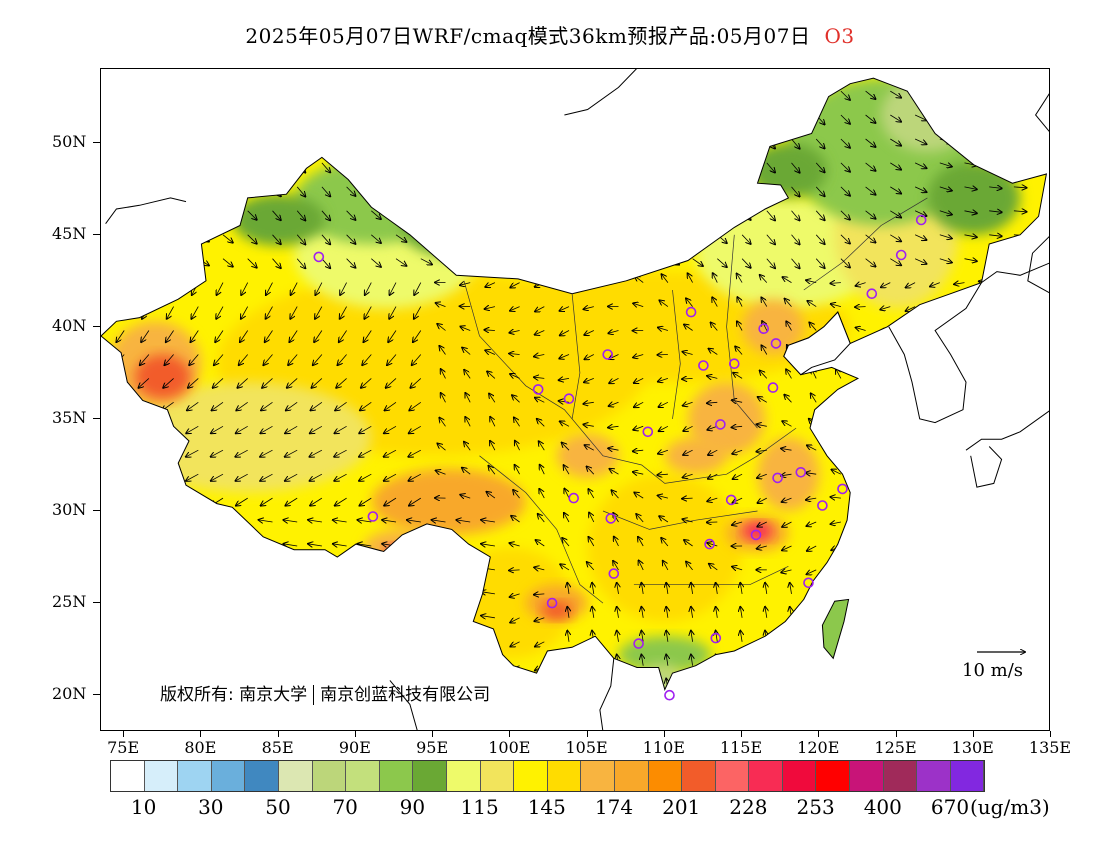 This screenshot has height=850, width=1100. I want to click on legend-label: 30, so click(211, 807).